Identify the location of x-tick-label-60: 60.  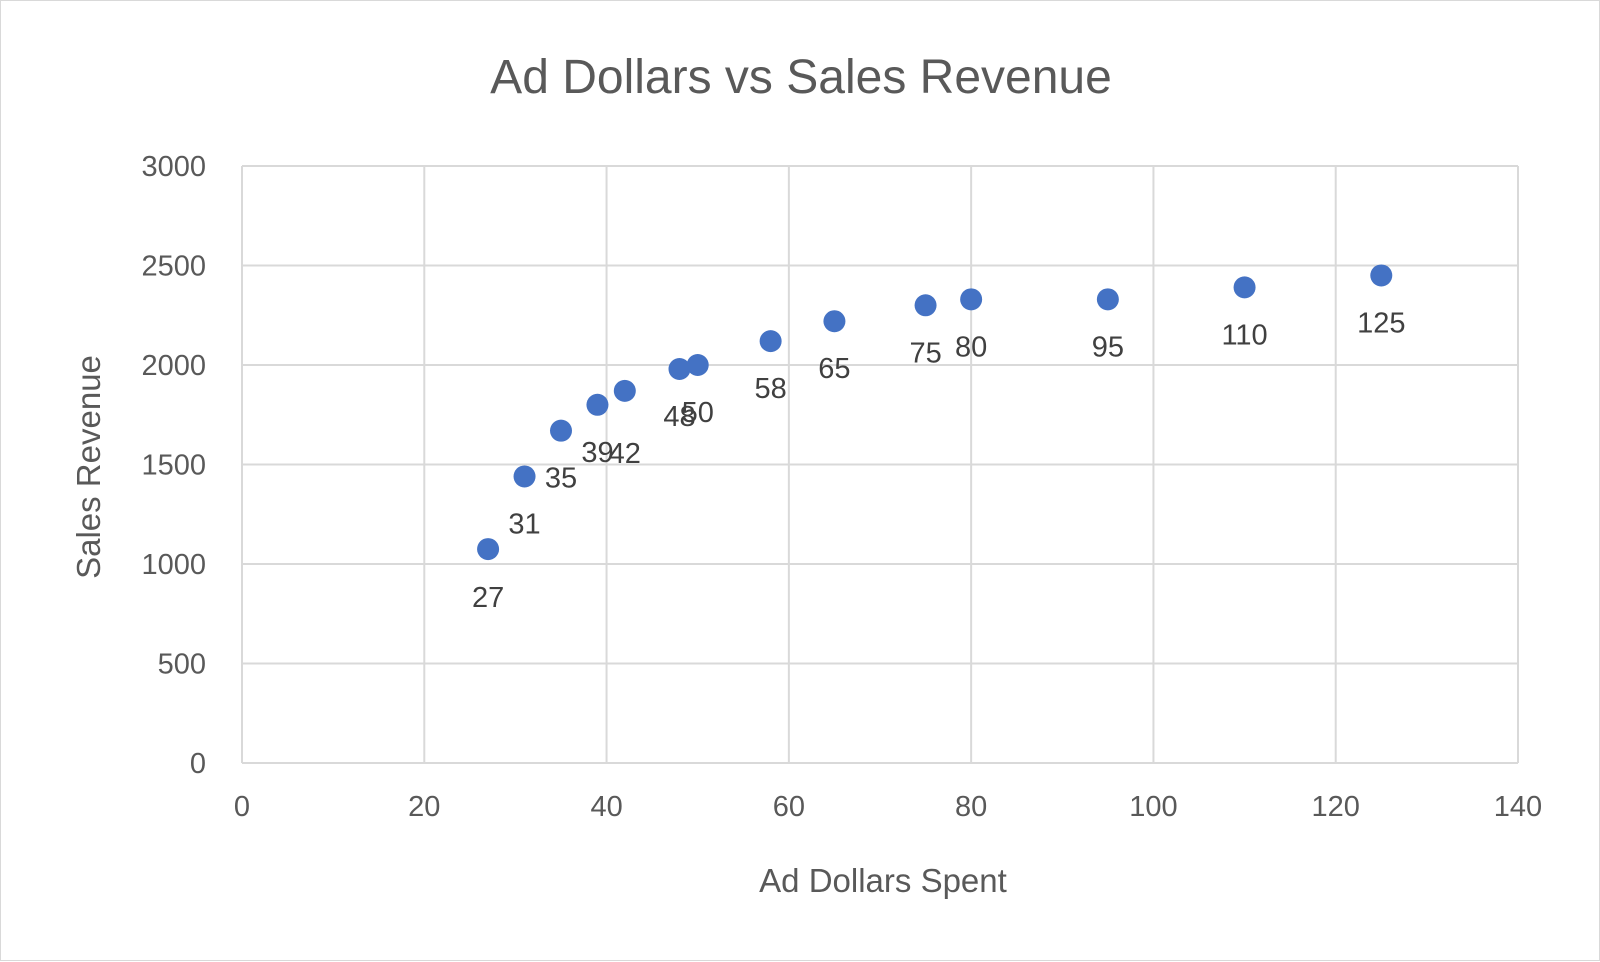
(789, 807).